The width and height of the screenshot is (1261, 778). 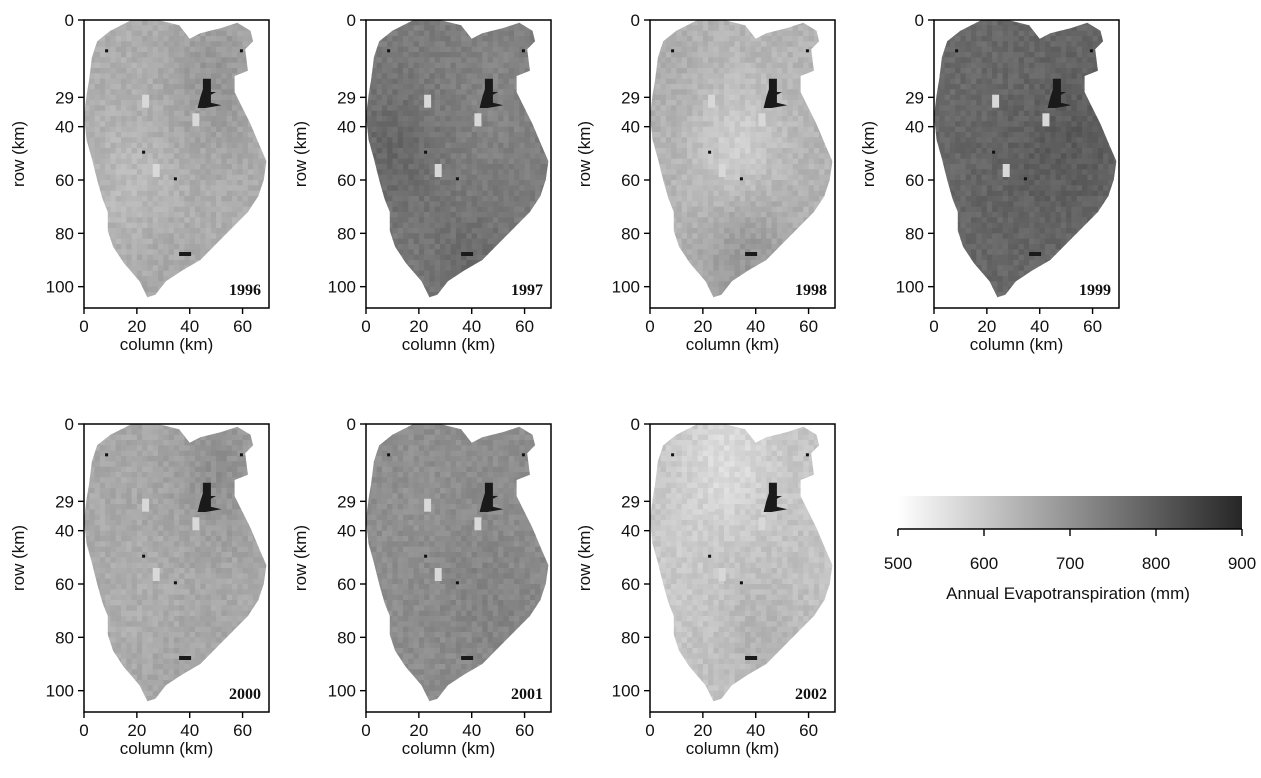 What do you see at coordinates (245, 694) in the screenshot?
I see `year-label: 2000` at bounding box center [245, 694].